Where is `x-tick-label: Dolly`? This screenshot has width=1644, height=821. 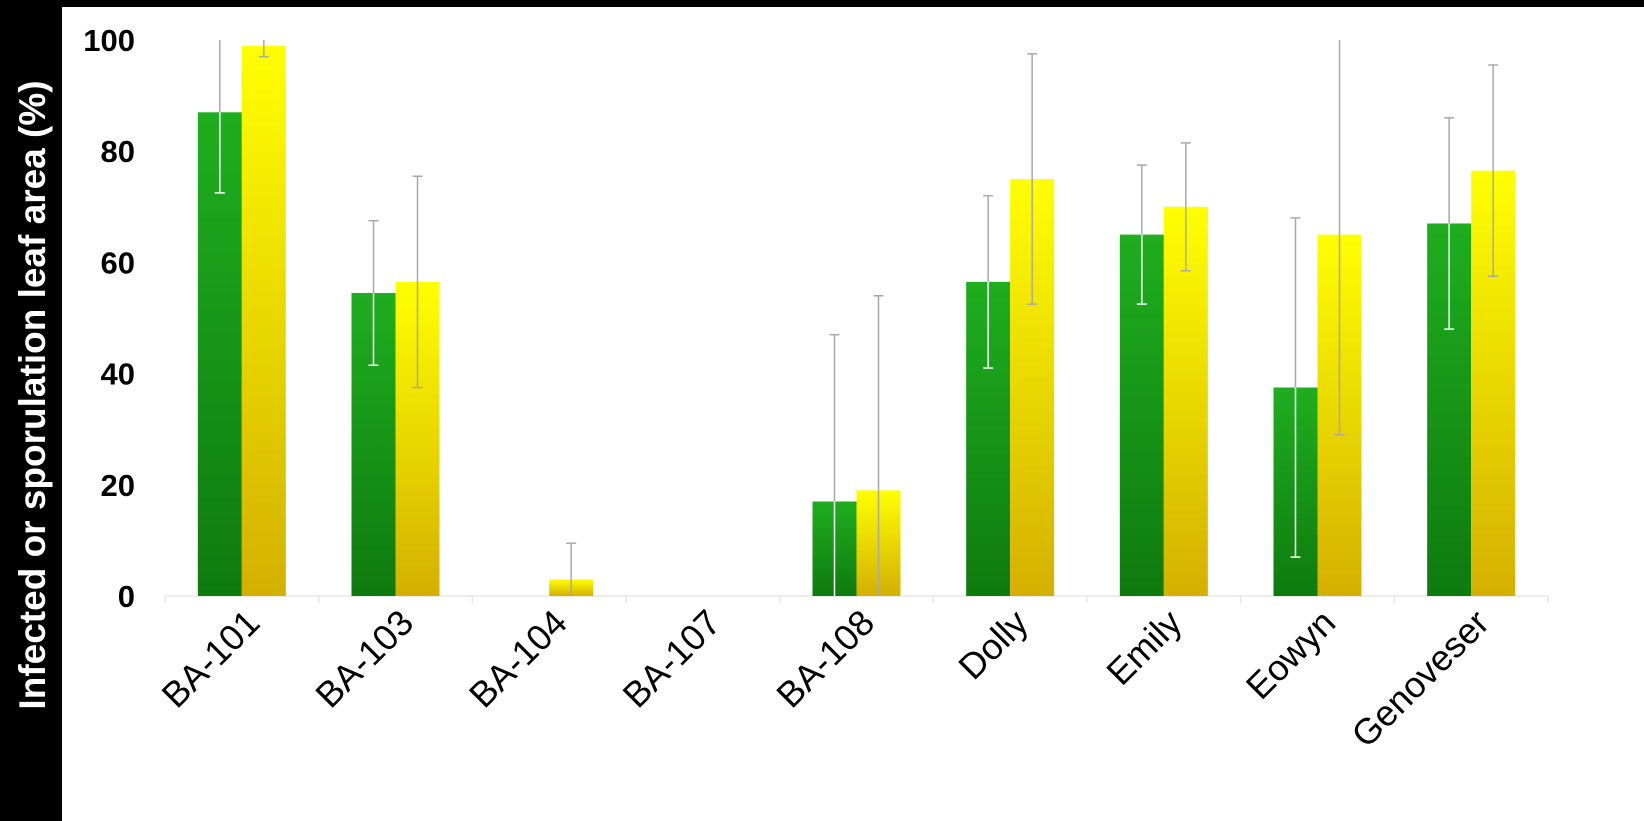
x-tick-label: Dolly is located at coordinates (993, 645).